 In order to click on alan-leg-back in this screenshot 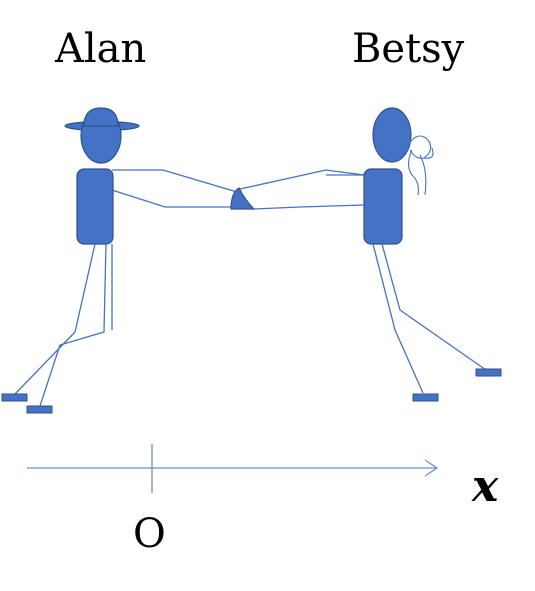, I will do `click(55, 319)`.